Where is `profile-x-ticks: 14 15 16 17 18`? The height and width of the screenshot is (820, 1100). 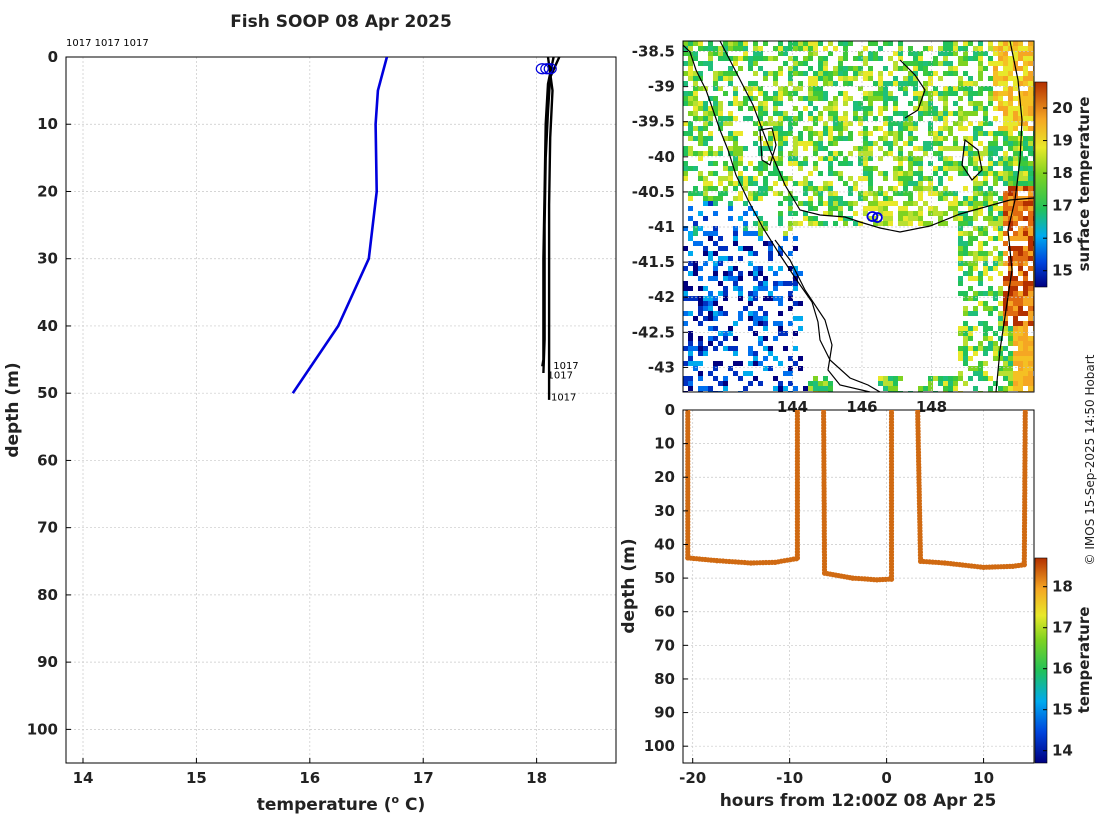
profile-x-ticks: 14 15 16 17 18 is located at coordinates (310, 772).